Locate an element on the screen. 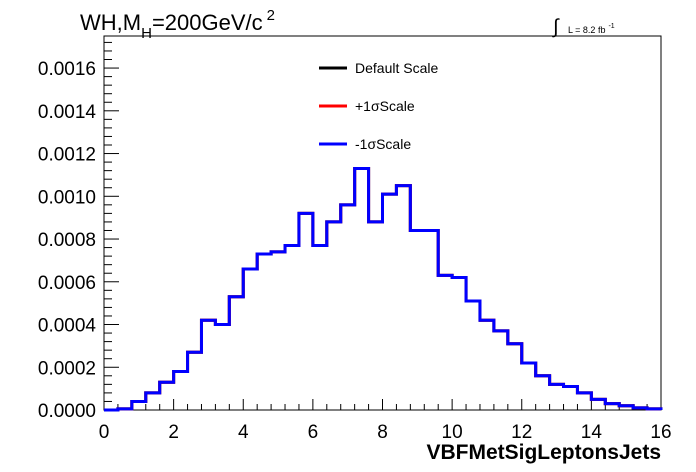 The height and width of the screenshot is (472, 696). x-tick-label: 8 is located at coordinates (382, 432).